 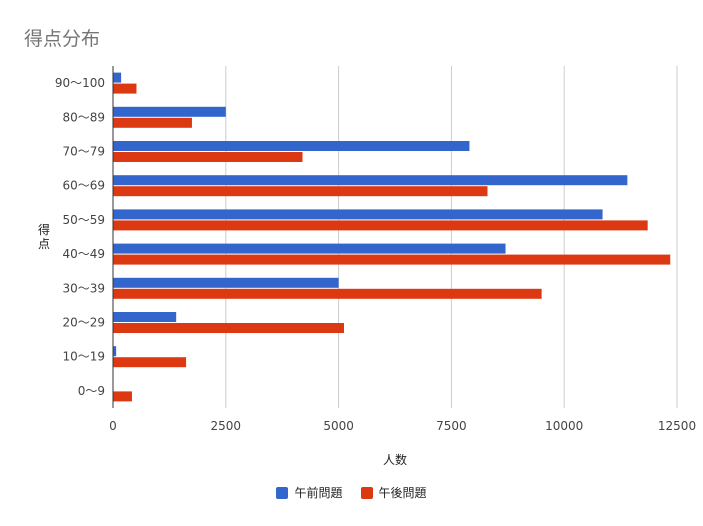 I want to click on legend: 午前問題 午後問題, so click(x=351, y=492).